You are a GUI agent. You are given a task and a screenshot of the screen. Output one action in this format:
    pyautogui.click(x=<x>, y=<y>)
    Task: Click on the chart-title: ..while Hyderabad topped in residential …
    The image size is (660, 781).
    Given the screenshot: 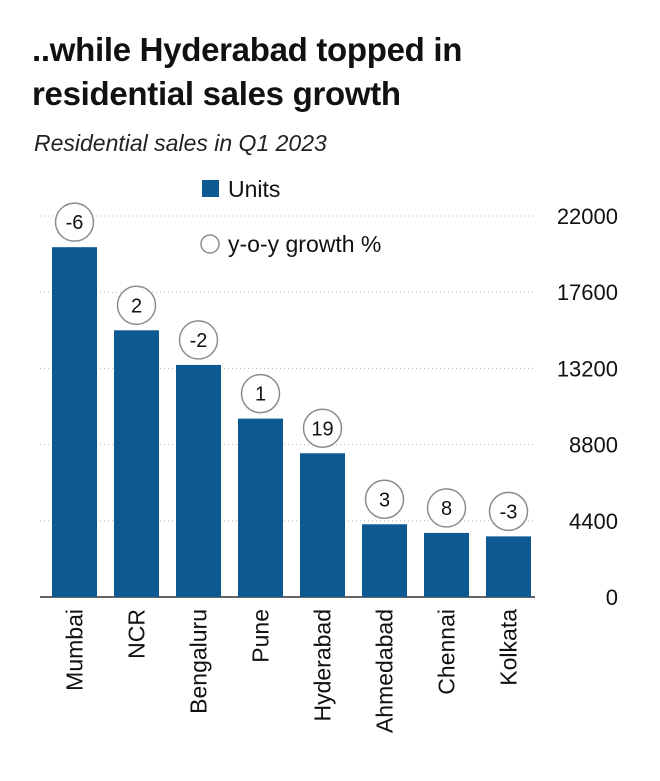 What is the action you would take?
    pyautogui.click(x=247, y=71)
    